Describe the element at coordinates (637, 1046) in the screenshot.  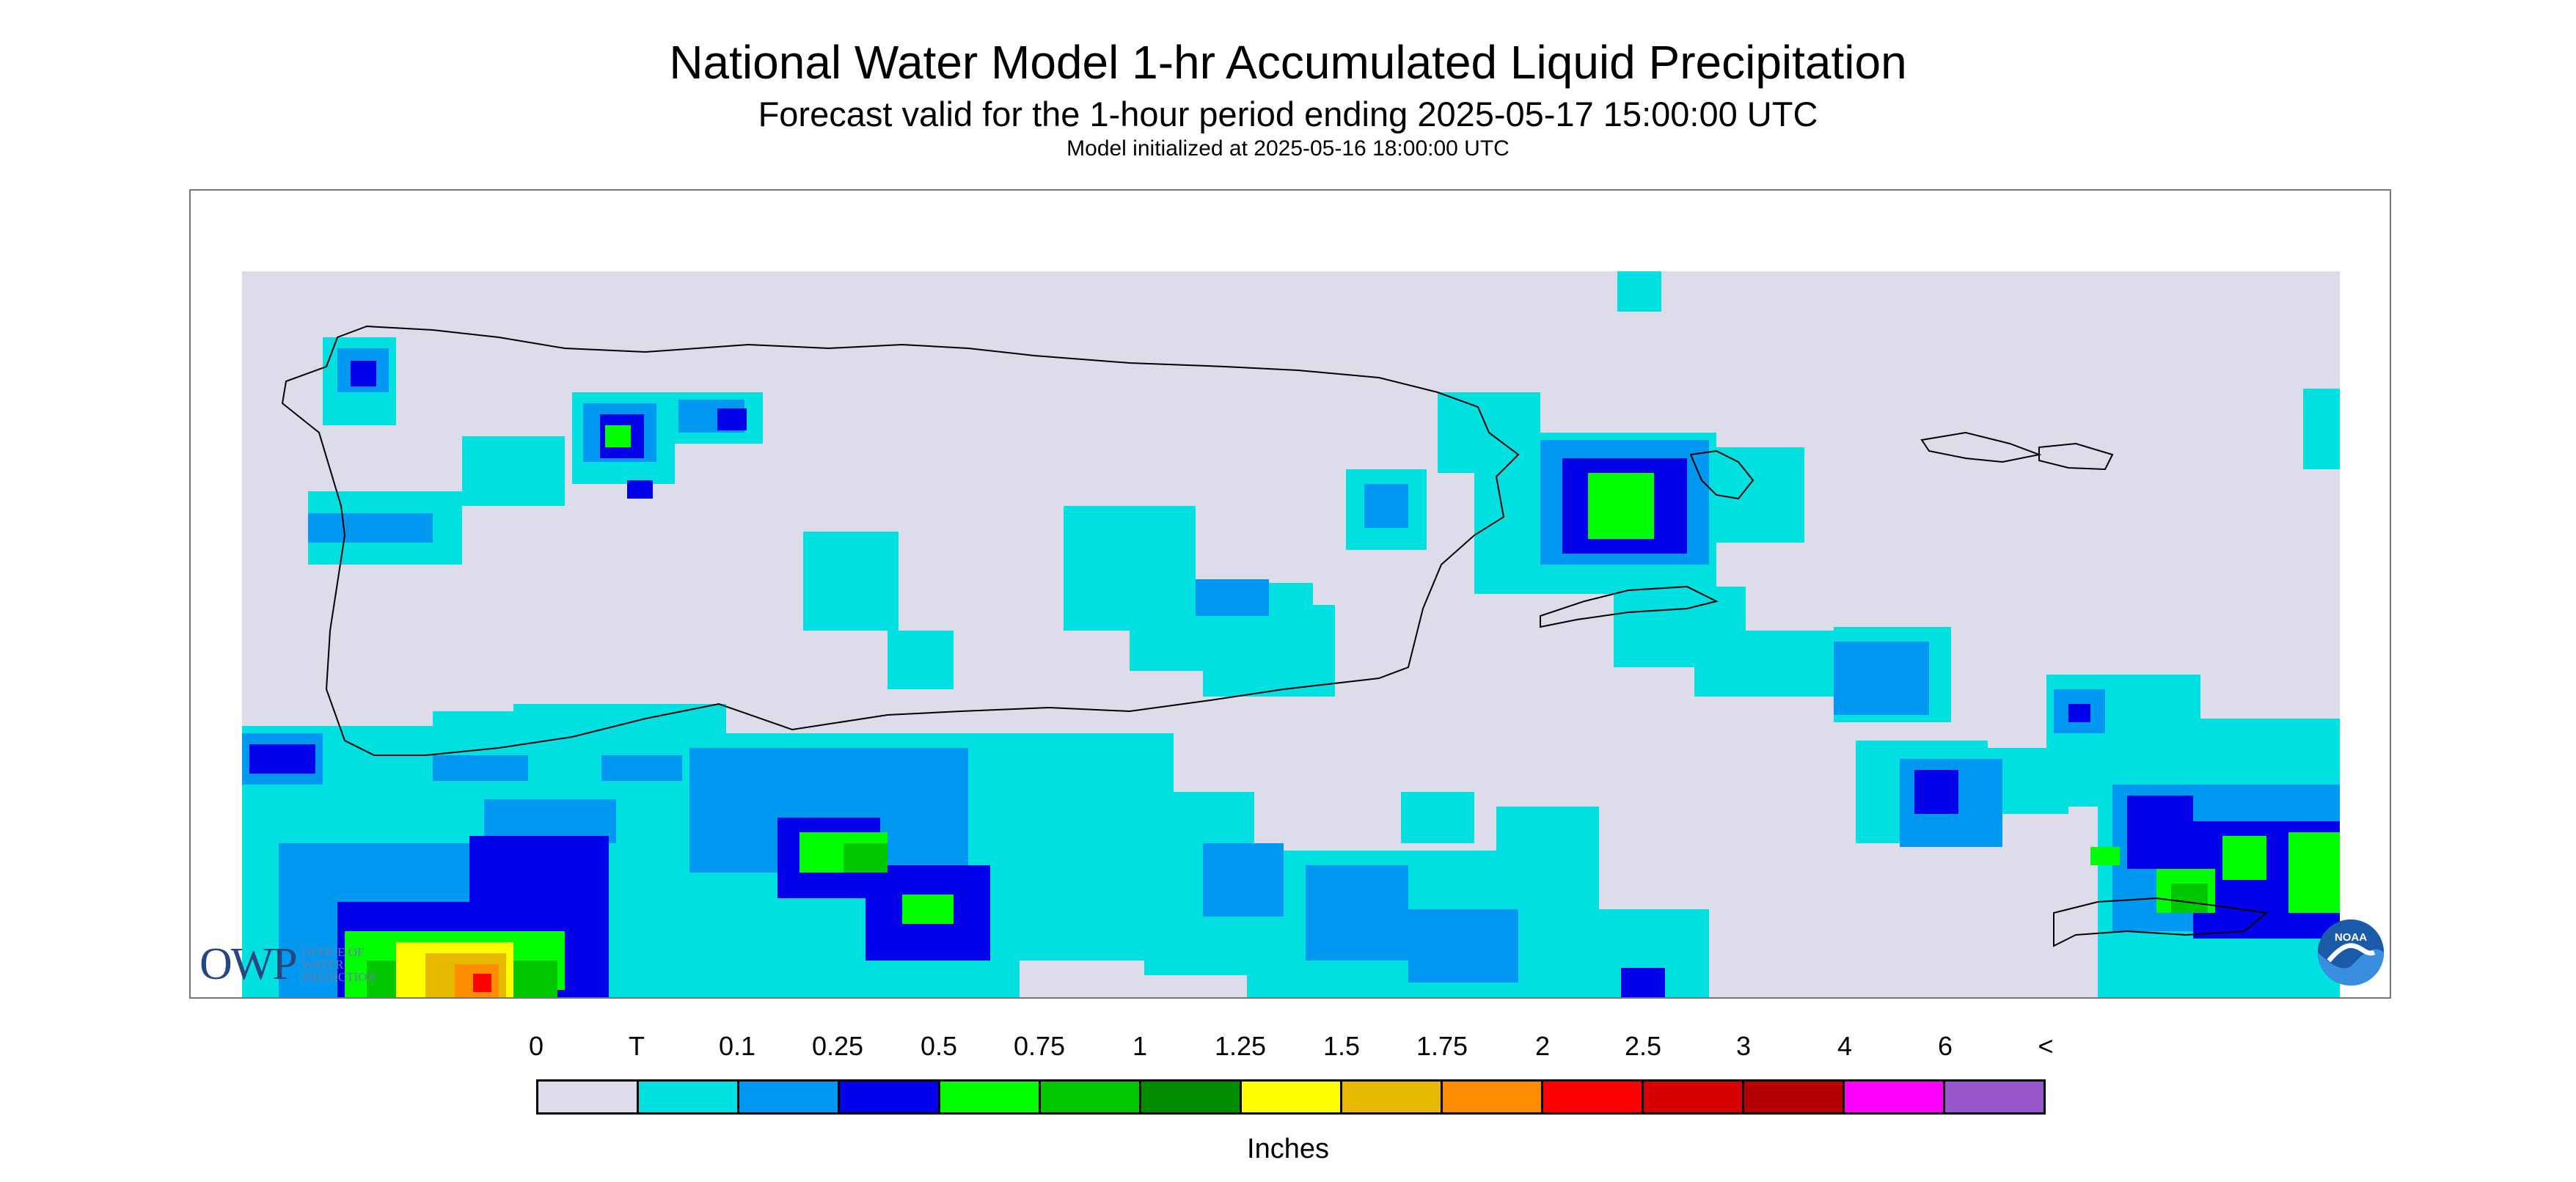
I see `legend-label-1: T` at that location.